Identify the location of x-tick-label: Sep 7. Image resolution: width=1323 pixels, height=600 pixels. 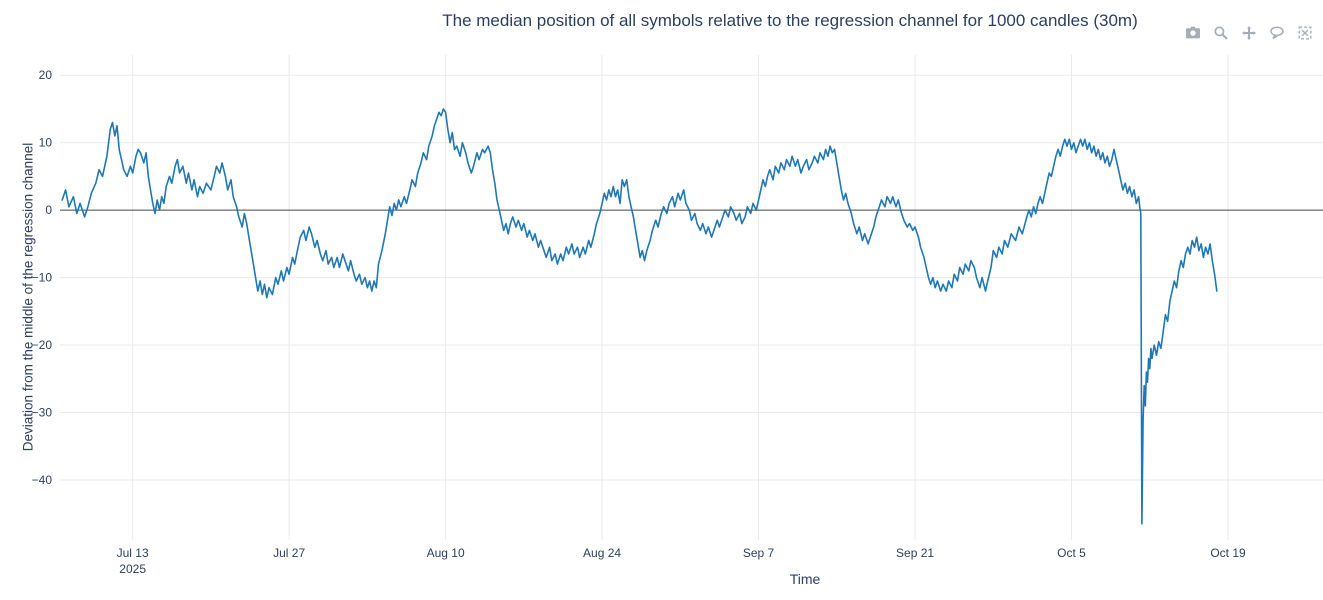
(759, 553).